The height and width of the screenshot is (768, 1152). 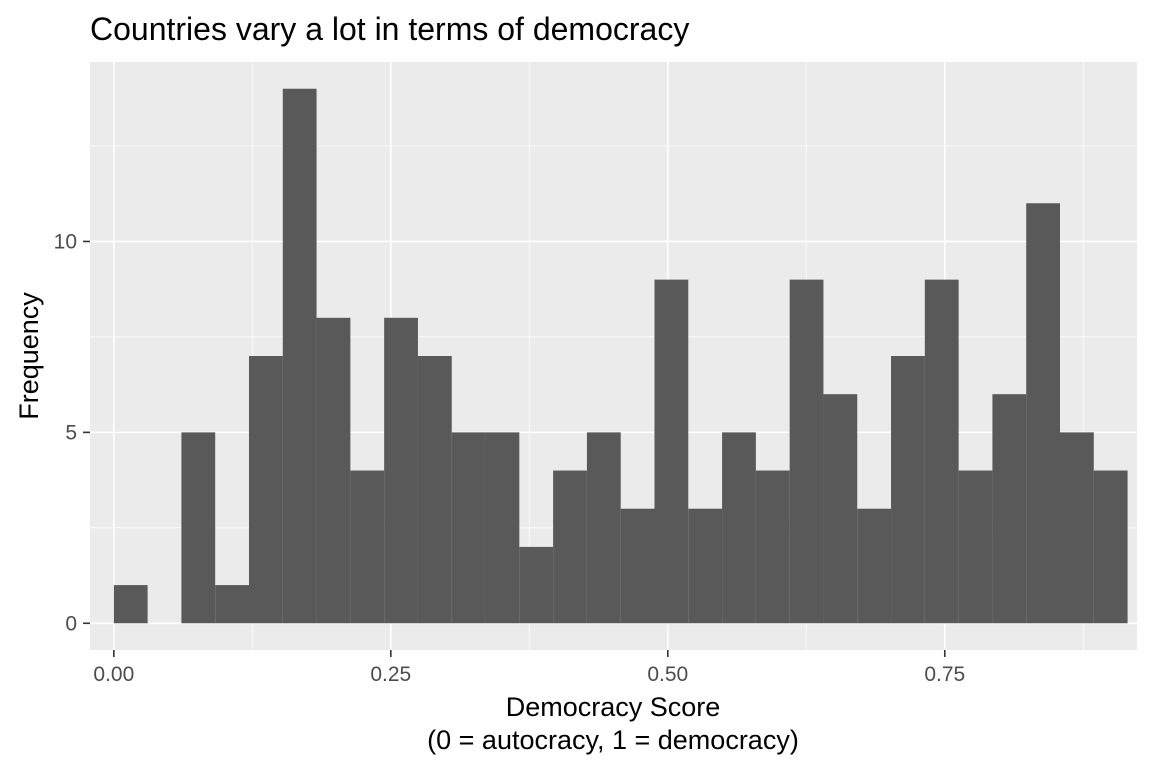 I want to click on y-axis-ticks: 0 5 10, so click(x=72, y=432).